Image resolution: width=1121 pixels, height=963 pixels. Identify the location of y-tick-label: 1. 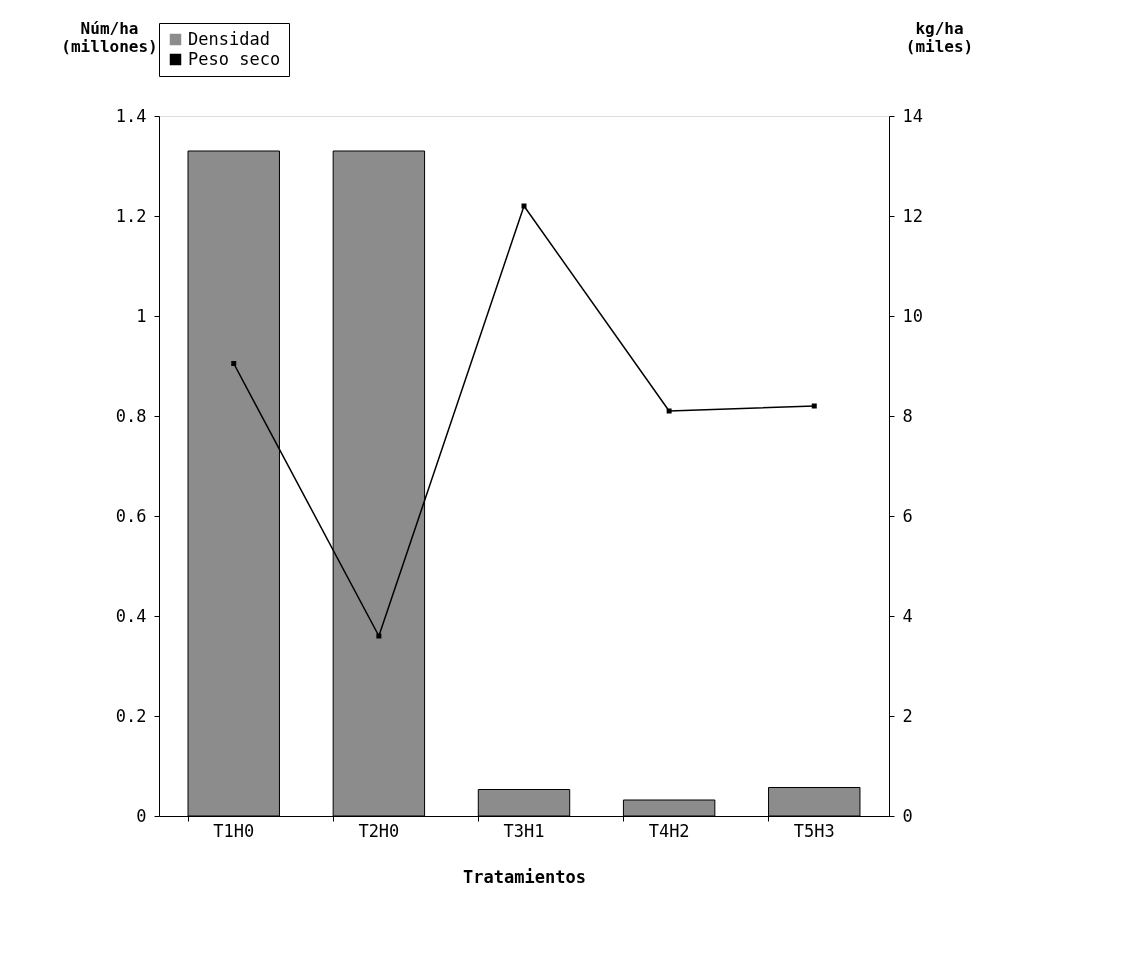
(141, 315).